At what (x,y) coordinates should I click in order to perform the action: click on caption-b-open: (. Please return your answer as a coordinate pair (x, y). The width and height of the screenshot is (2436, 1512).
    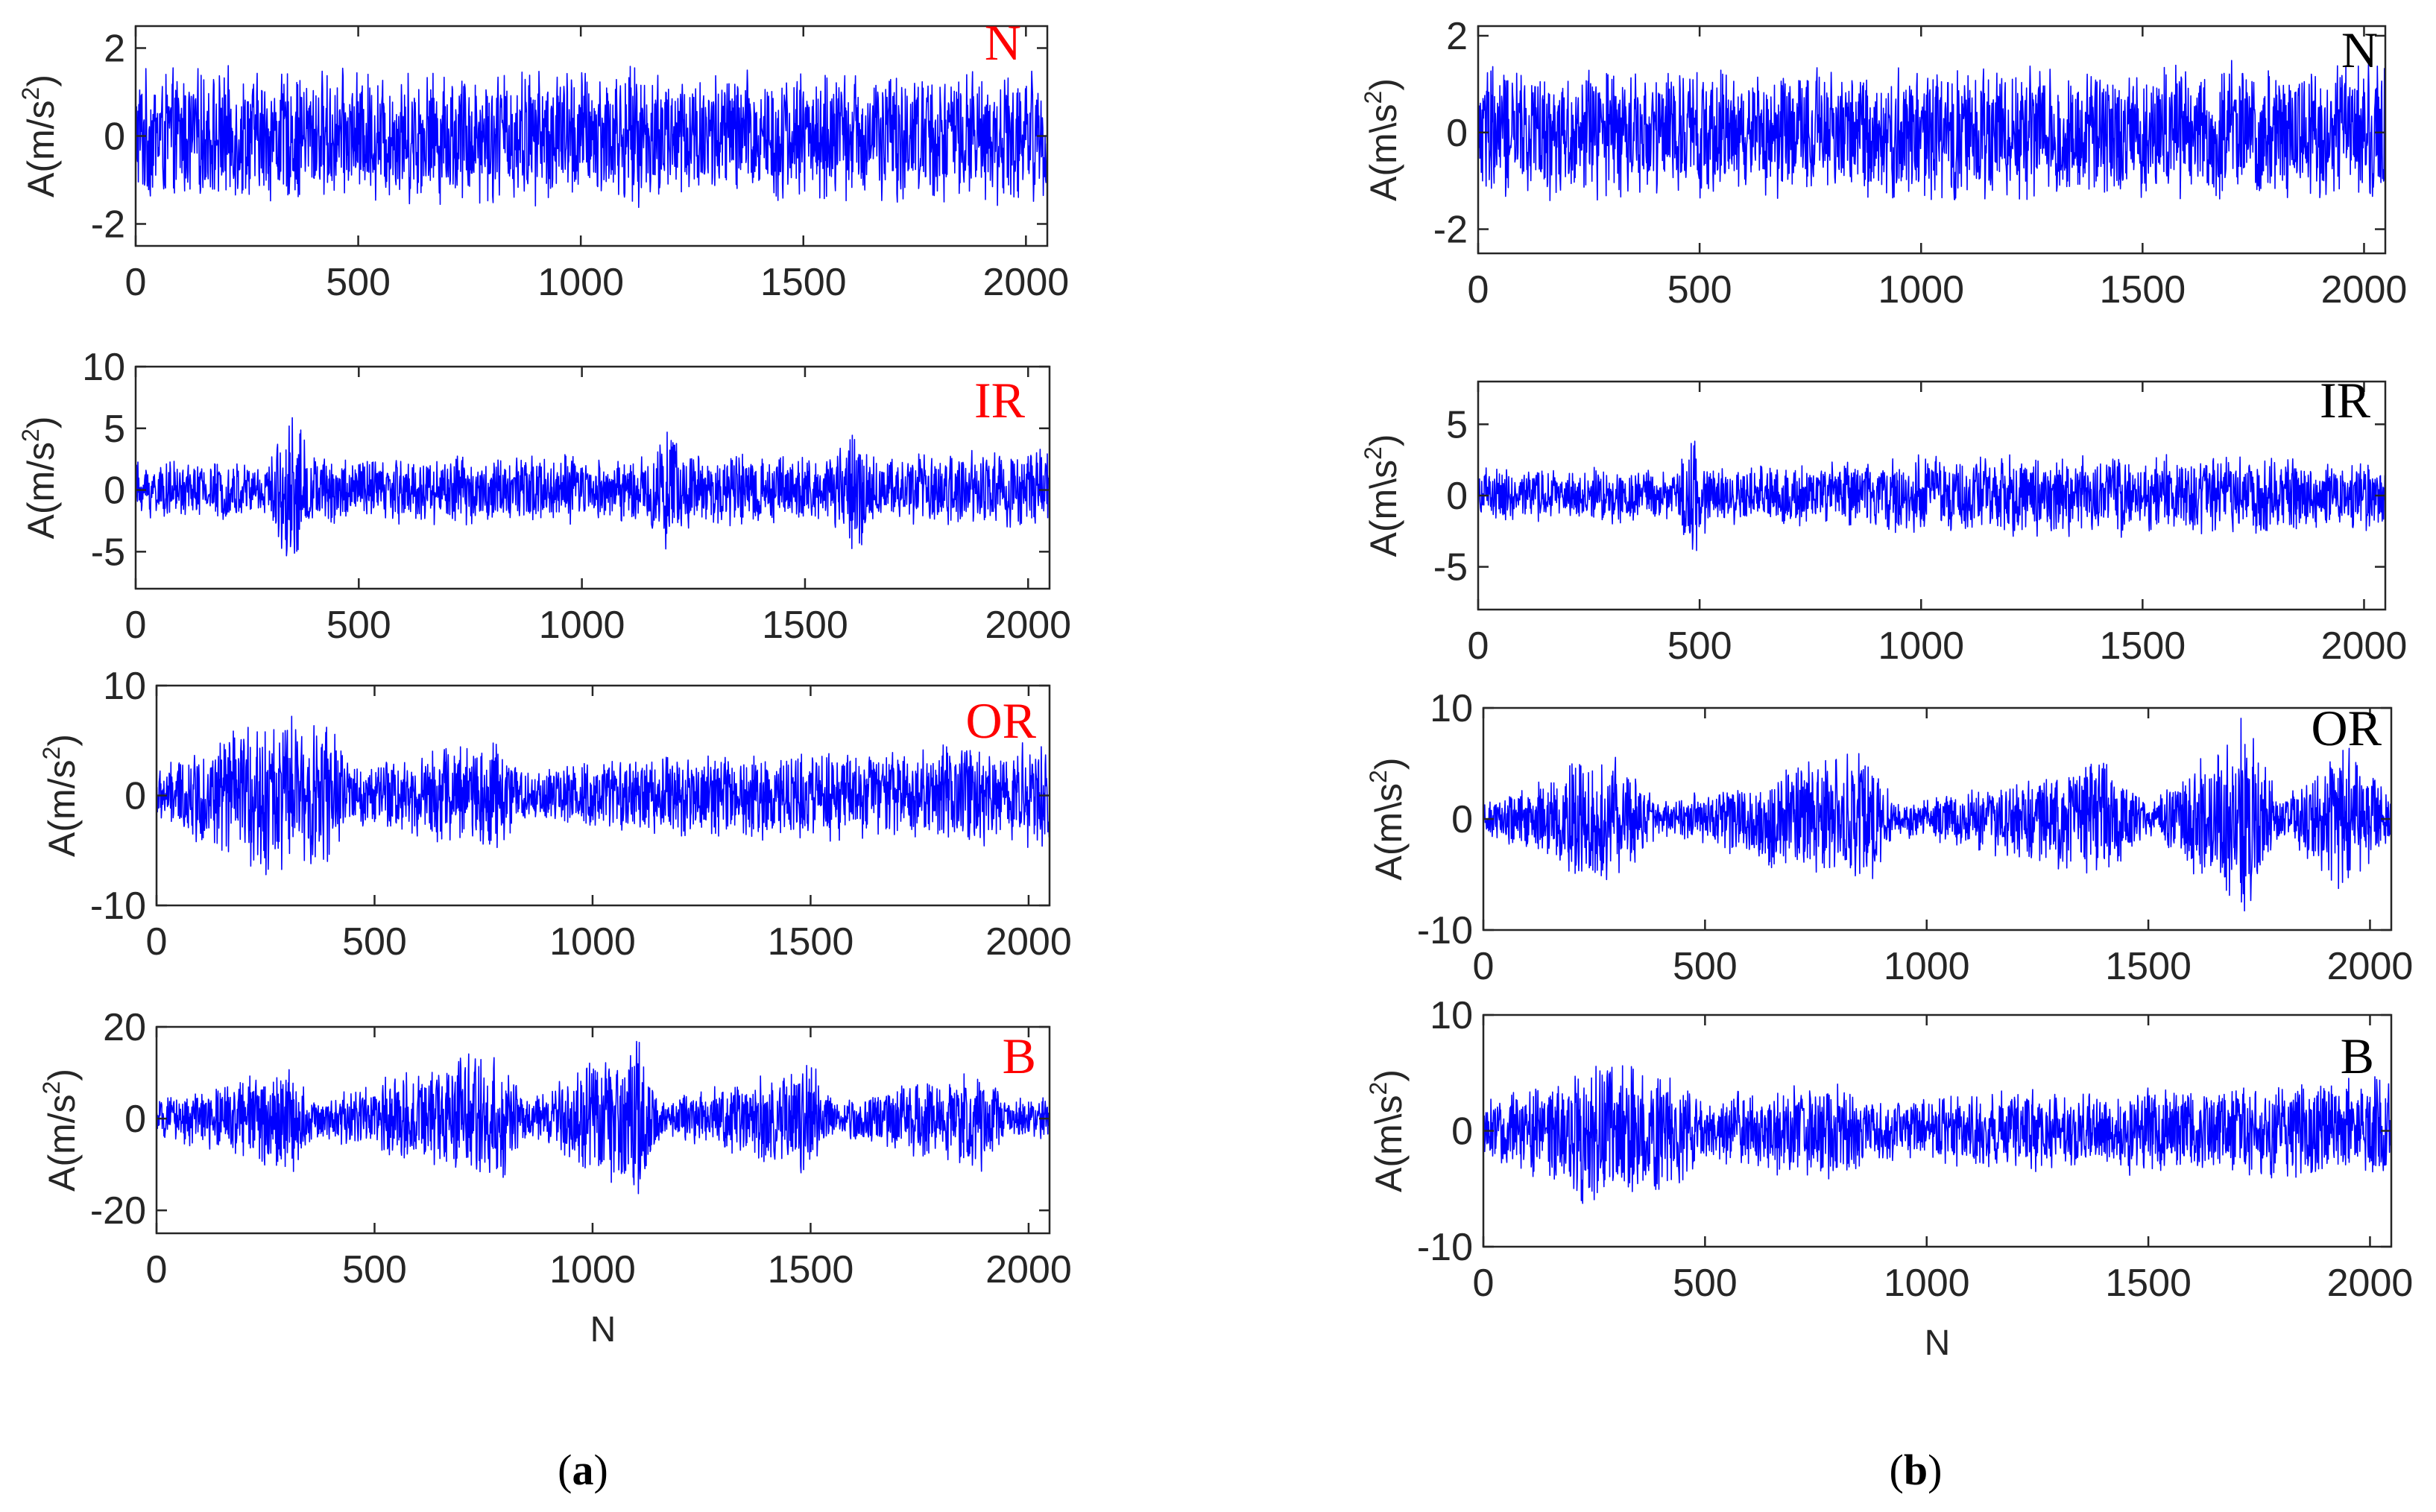
    Looking at the image, I should click on (1897, 1470).